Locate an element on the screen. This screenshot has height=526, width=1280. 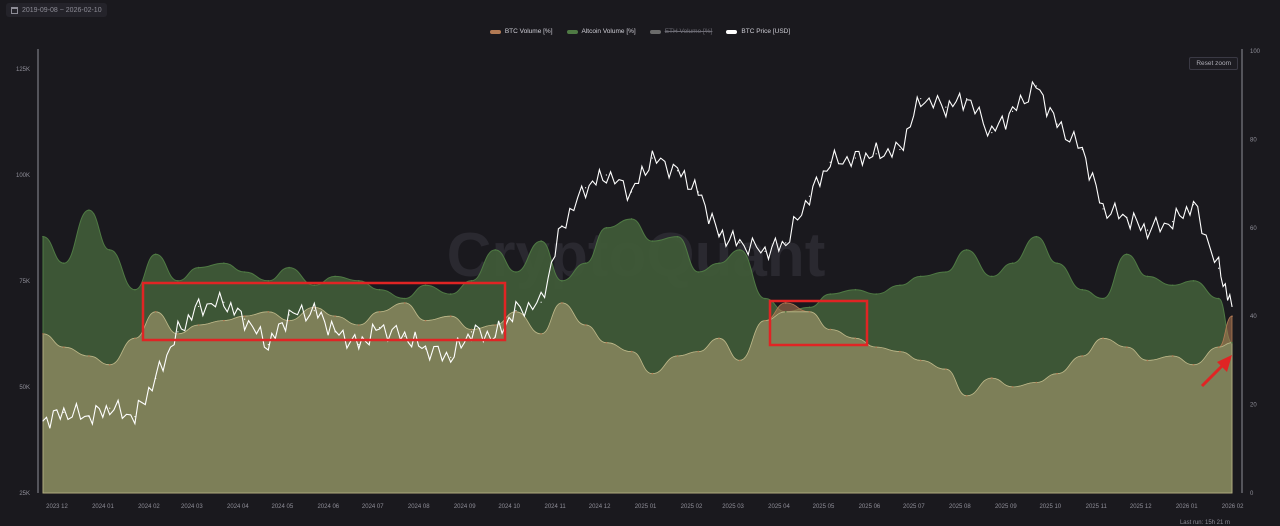
legend-swatch is located at coordinates (732, 31).